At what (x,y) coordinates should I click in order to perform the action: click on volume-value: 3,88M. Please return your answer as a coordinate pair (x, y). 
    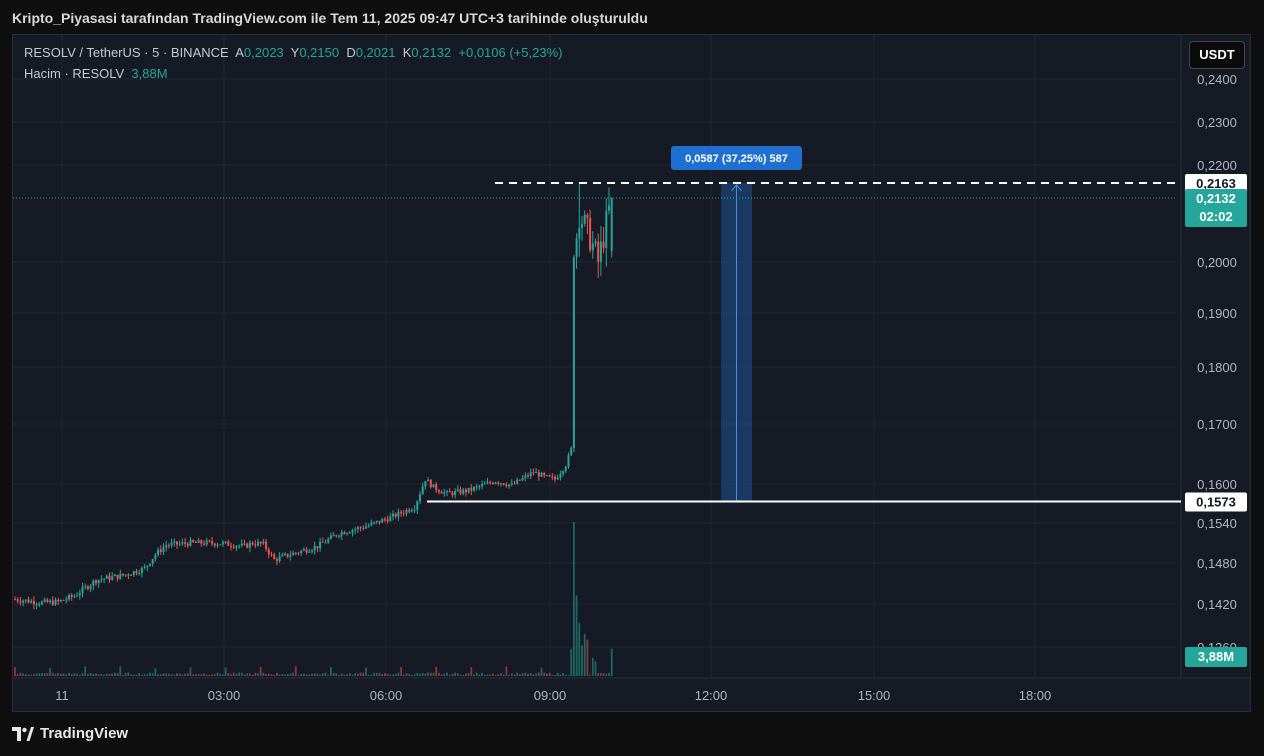
    Looking at the image, I should click on (149, 73).